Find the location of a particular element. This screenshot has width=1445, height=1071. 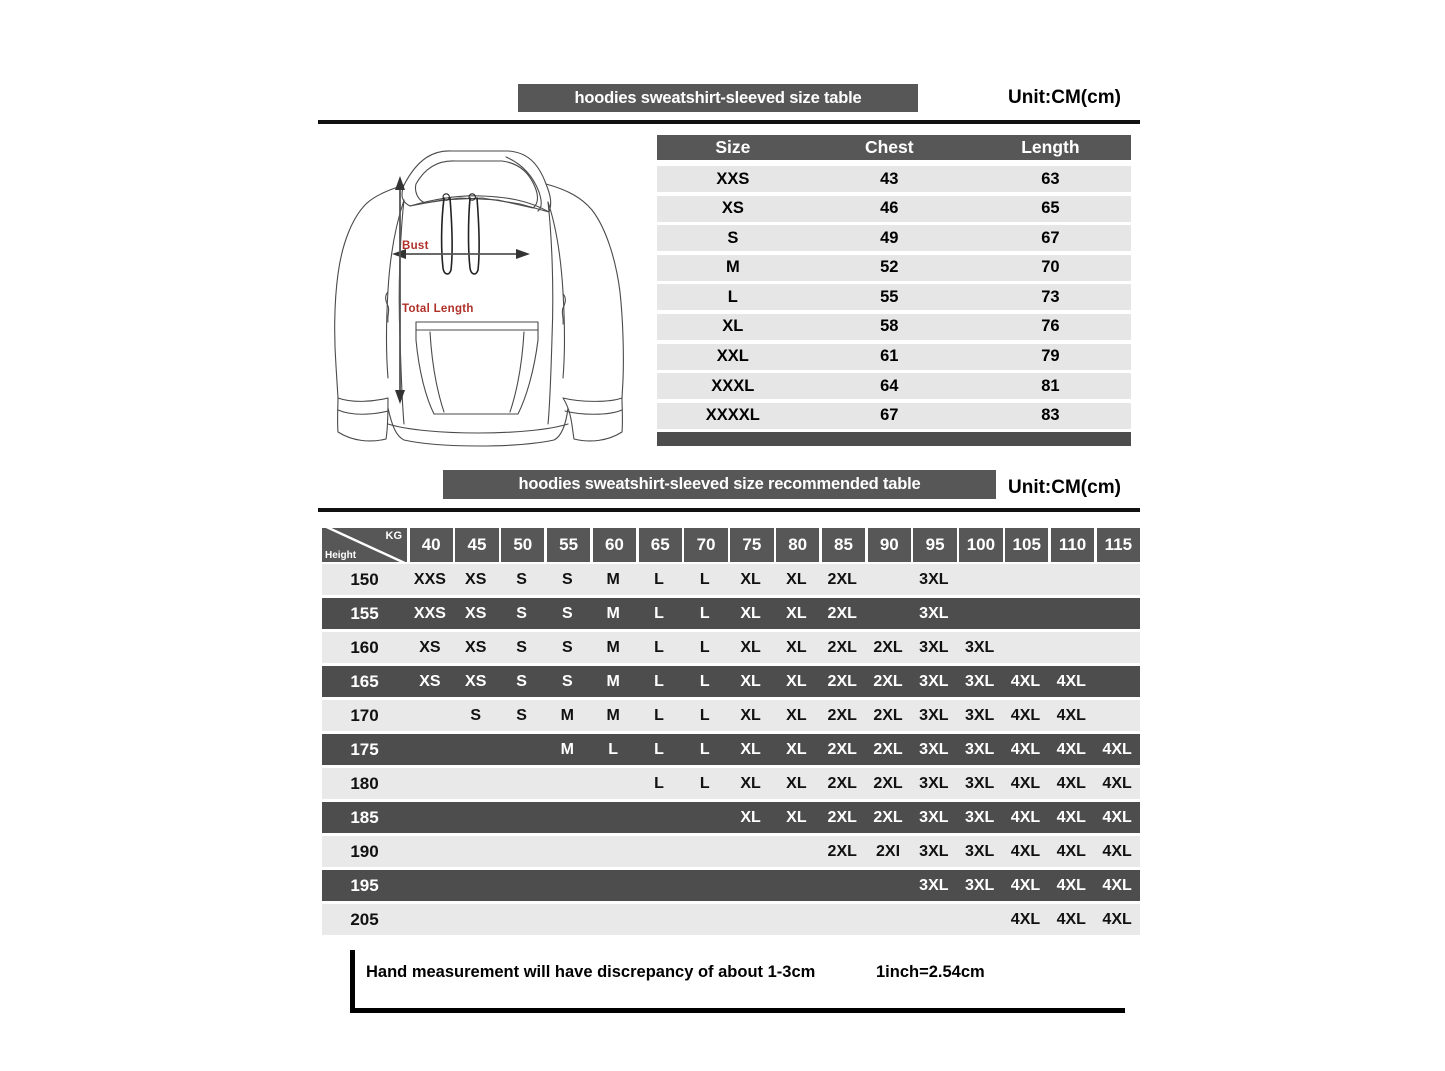

height-label-205: 205 is located at coordinates (364, 919).